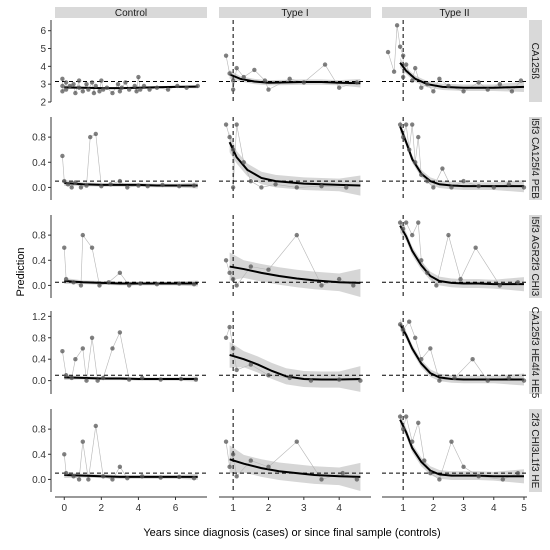 This screenshot has width=550, height=550. Describe the element at coordinates (39, 381) in the screenshot. I see `y-tick-label: 0.0` at that location.